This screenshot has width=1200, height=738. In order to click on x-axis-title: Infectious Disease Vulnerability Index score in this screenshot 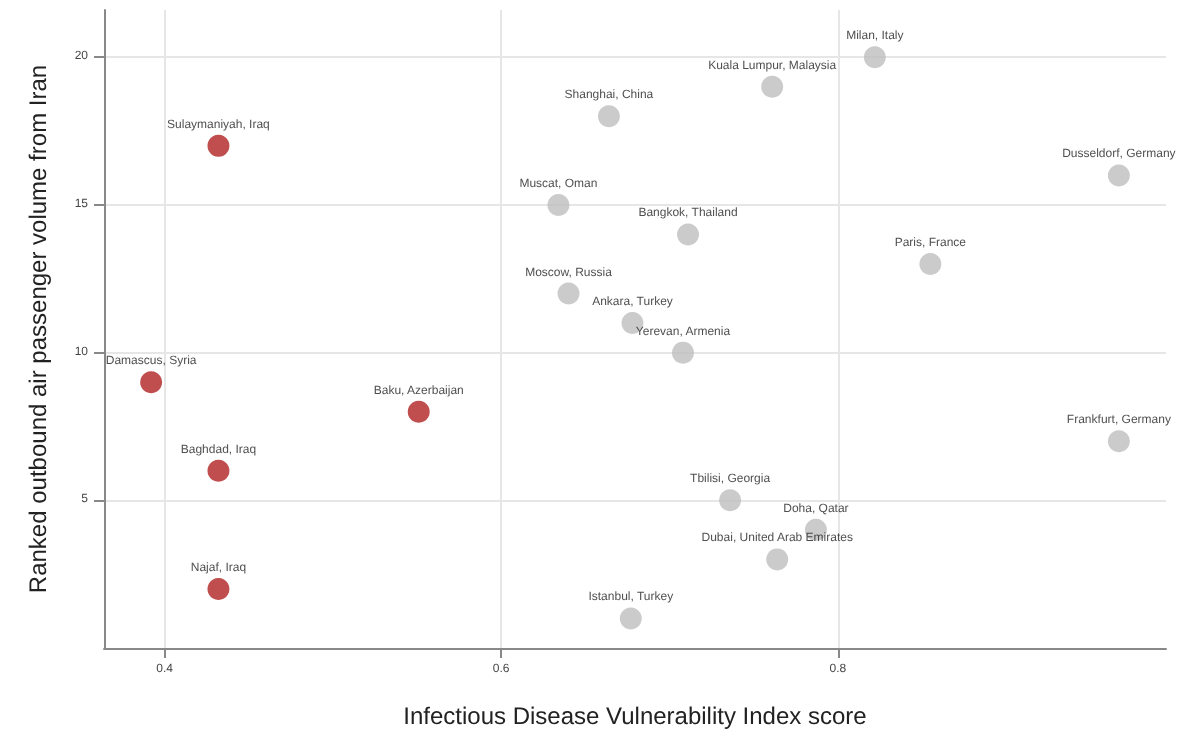, I will do `click(635, 716)`.